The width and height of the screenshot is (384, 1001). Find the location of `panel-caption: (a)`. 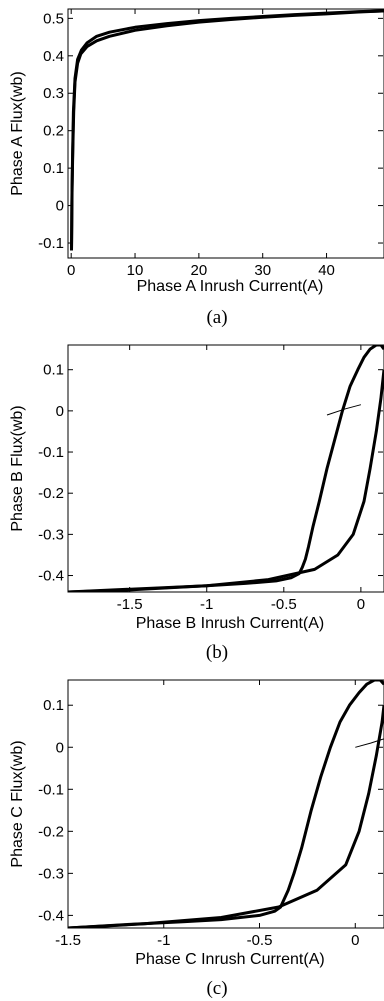

panel-caption: (a) is located at coordinates (216, 317).